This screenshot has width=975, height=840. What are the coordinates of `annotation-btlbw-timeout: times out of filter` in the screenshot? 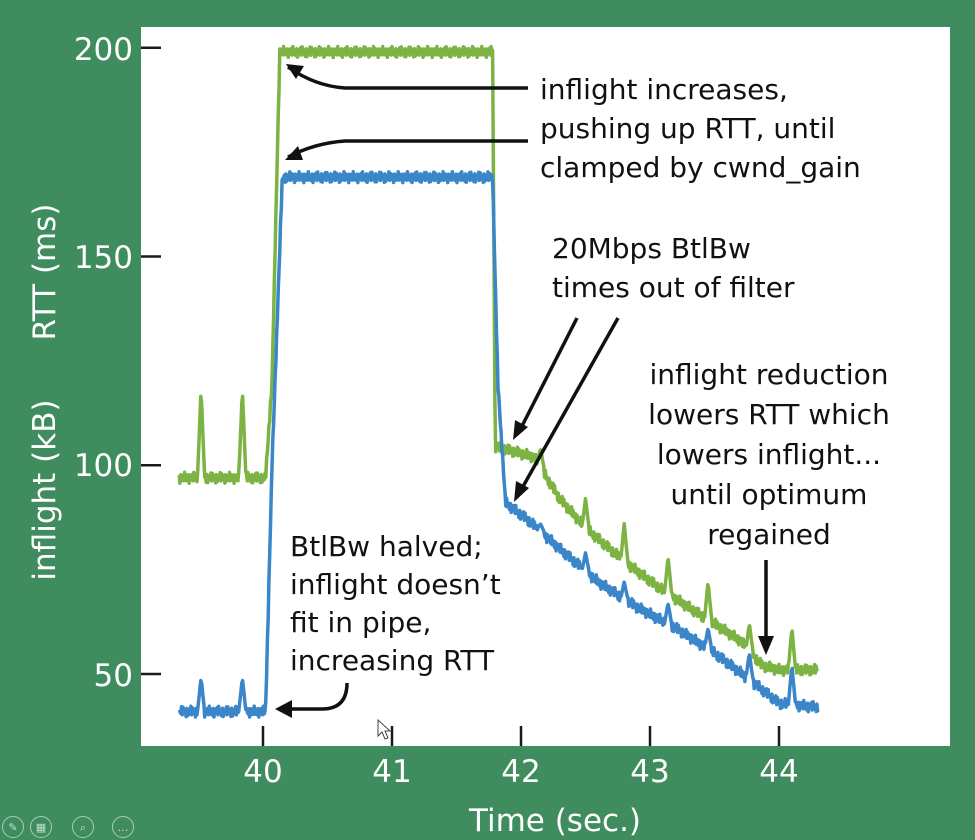 It's located at (673, 287).